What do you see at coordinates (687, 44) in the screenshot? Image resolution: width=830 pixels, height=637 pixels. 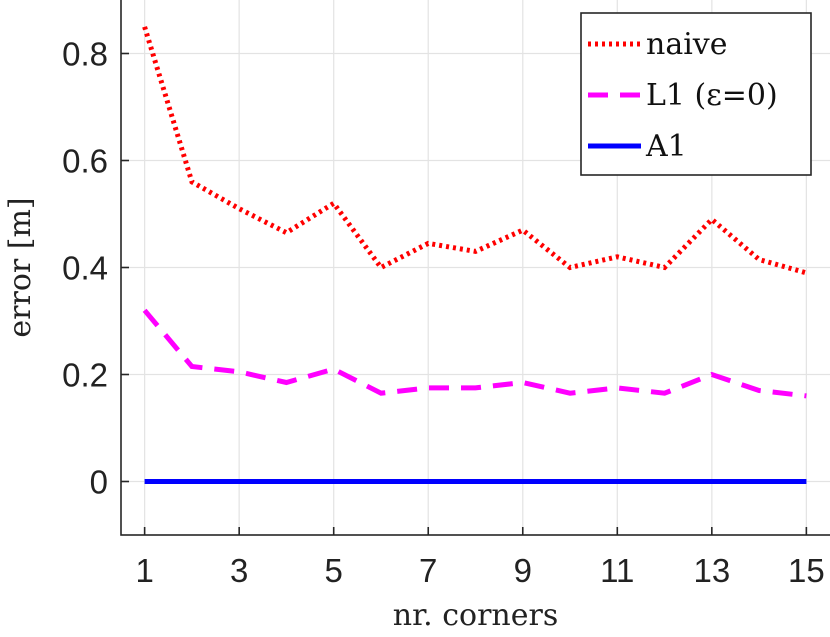 I see `legend-label: naive` at bounding box center [687, 44].